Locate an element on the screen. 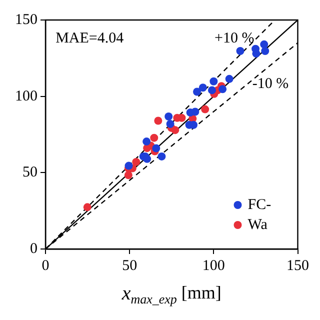 The height and width of the screenshot is (320, 320). y-tick-label: 0 is located at coordinates (34, 248).